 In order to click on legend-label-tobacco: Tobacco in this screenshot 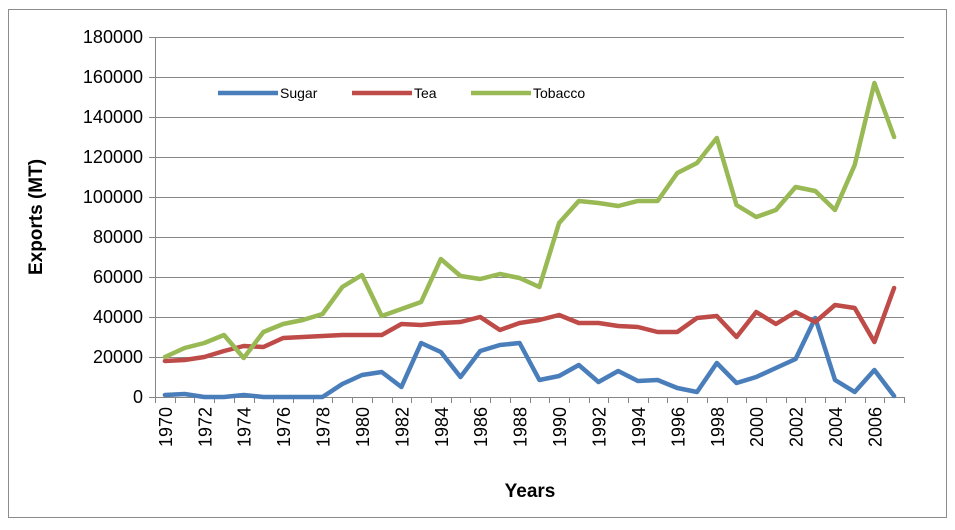, I will do `click(559, 93)`.